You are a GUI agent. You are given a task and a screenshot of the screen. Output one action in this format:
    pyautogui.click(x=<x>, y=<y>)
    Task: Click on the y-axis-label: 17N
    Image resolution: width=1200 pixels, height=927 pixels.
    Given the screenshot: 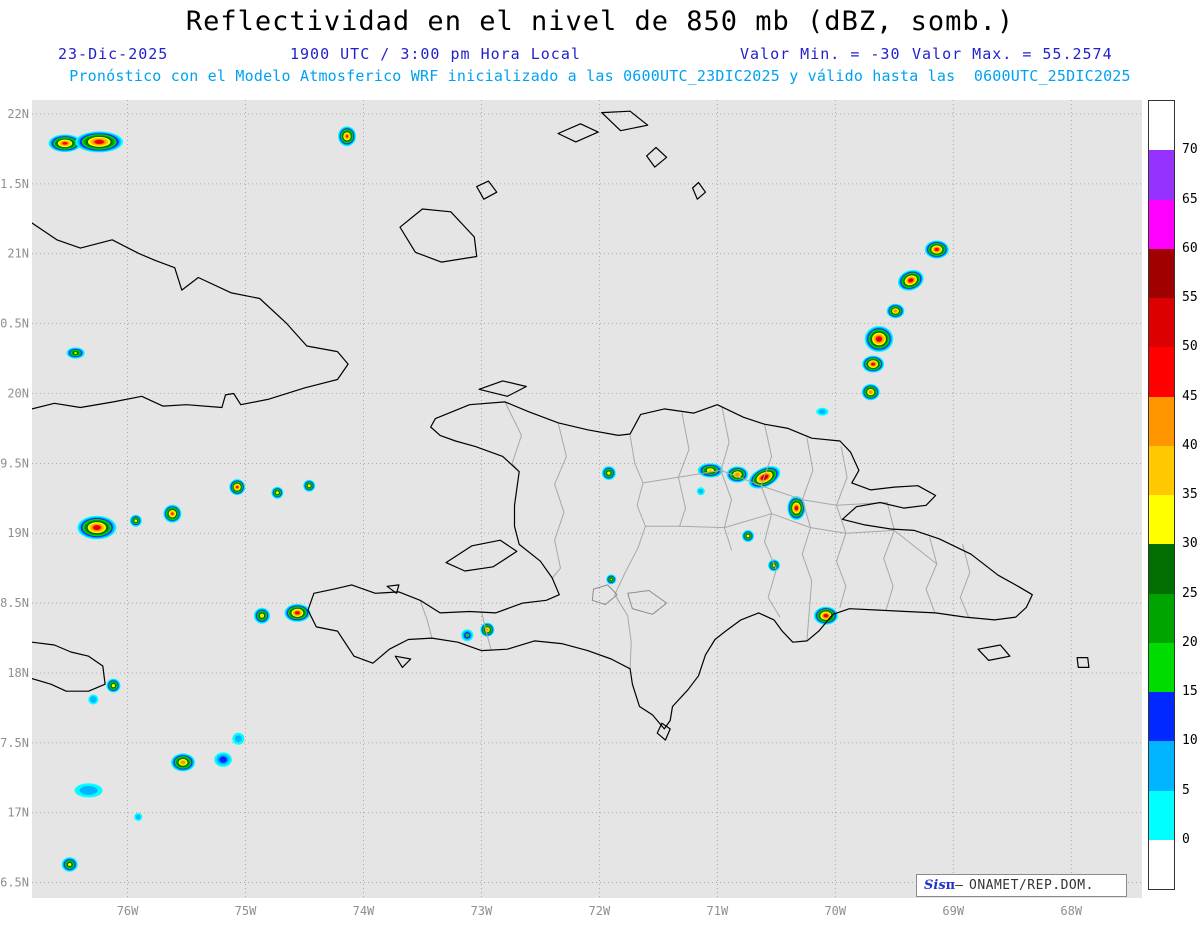 What is the action you would take?
    pyautogui.click(x=18, y=813)
    